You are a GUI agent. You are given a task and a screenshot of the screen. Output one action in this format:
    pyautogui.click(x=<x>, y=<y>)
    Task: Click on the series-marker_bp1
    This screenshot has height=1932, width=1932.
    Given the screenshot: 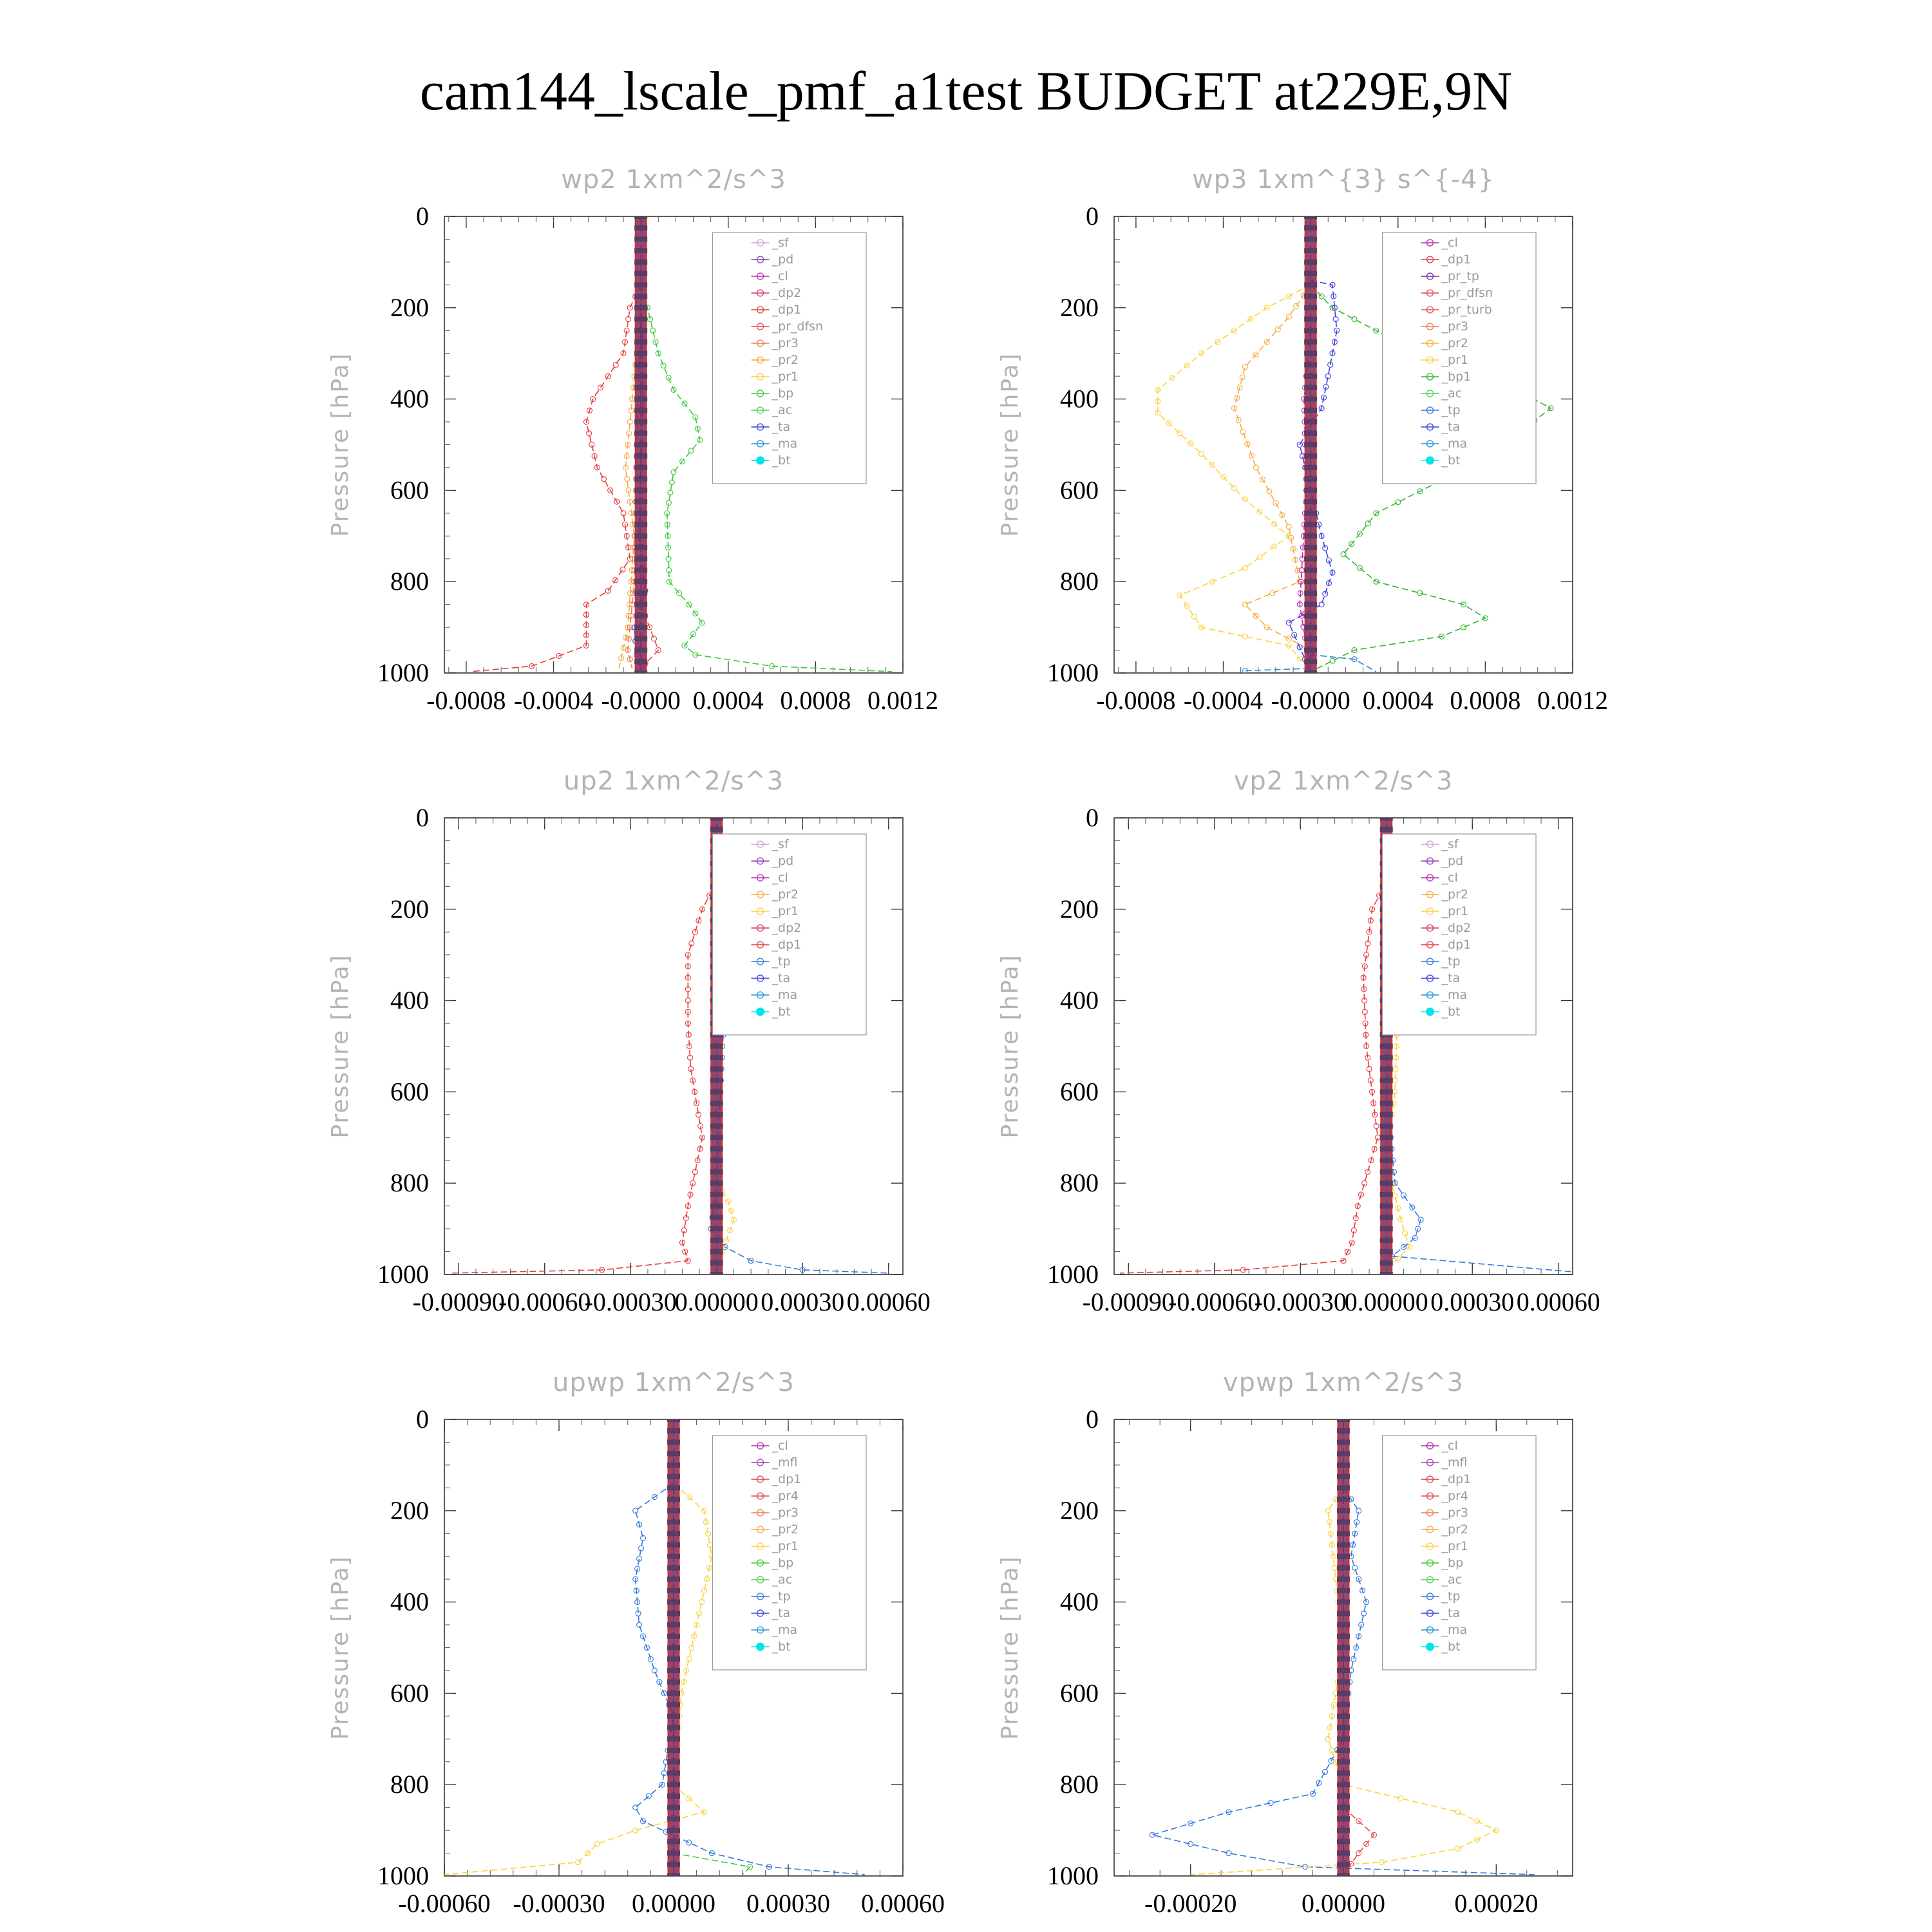 What is the action you would take?
    pyautogui.click(x=1376, y=331)
    